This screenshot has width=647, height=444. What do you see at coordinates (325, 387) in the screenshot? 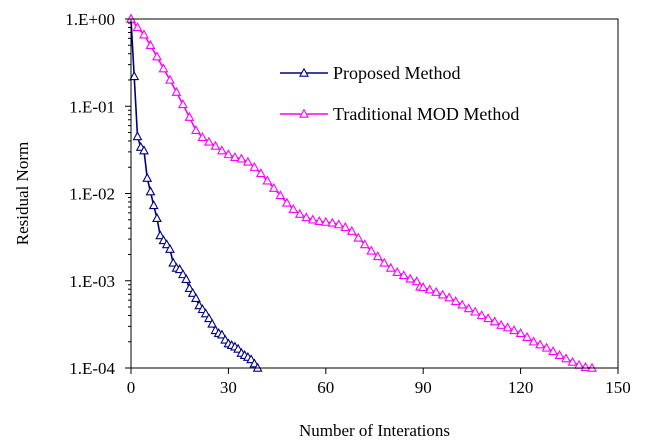
I see `x-tick-label: 60` at bounding box center [325, 387].